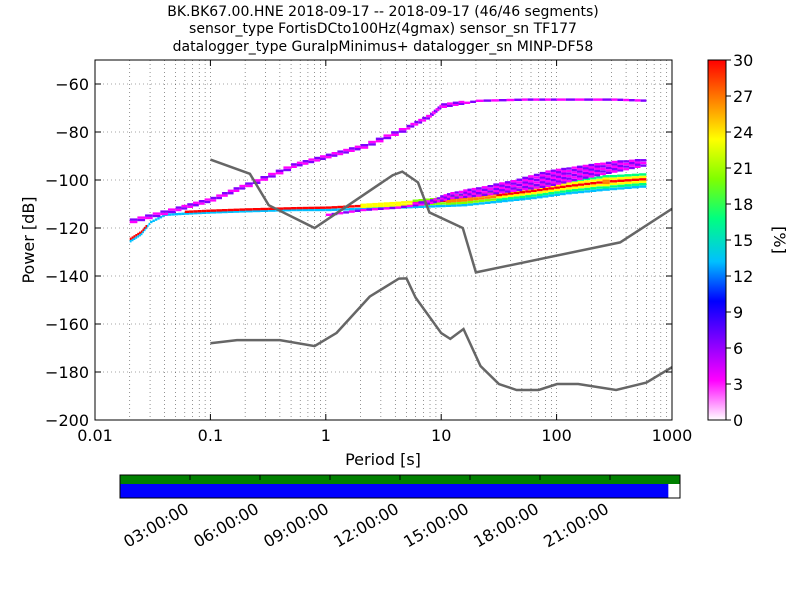 The height and width of the screenshot is (600, 800). I want to click on y-tick-label: −180, so click(67, 372).